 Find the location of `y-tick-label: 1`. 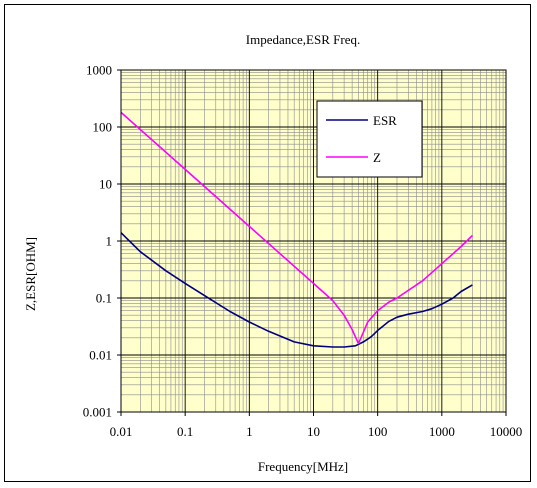

y-tick-label: 1 is located at coordinates (109, 241).